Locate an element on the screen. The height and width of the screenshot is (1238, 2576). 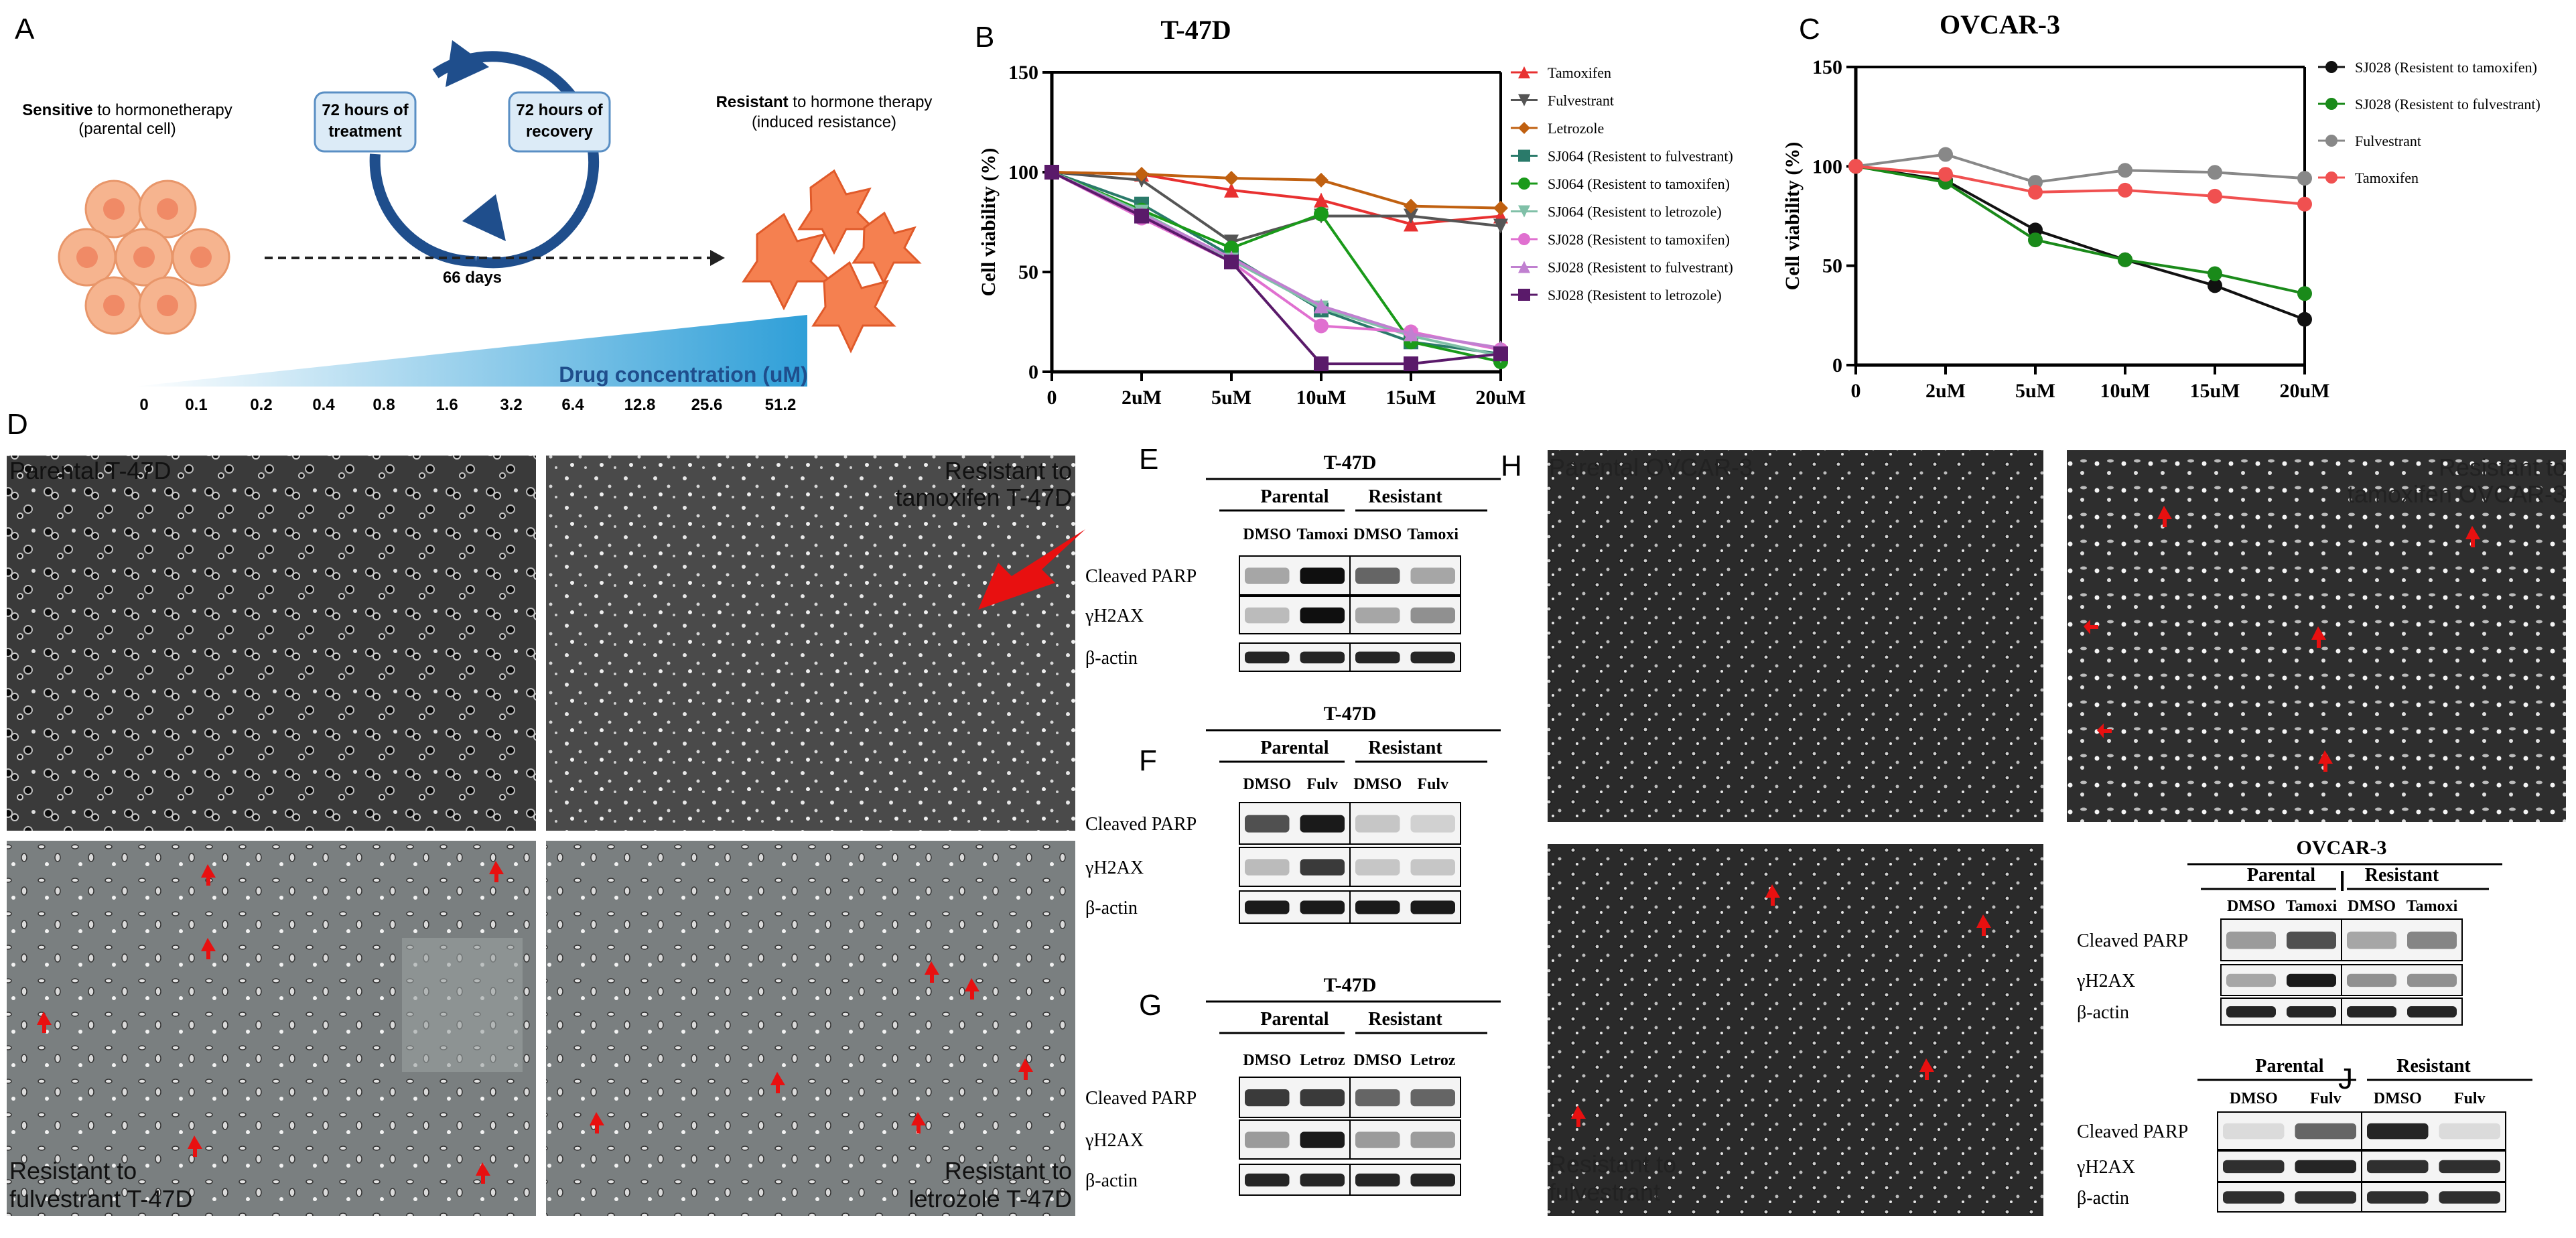
group-label-resistant: Resistant is located at coordinates (2433, 1066).